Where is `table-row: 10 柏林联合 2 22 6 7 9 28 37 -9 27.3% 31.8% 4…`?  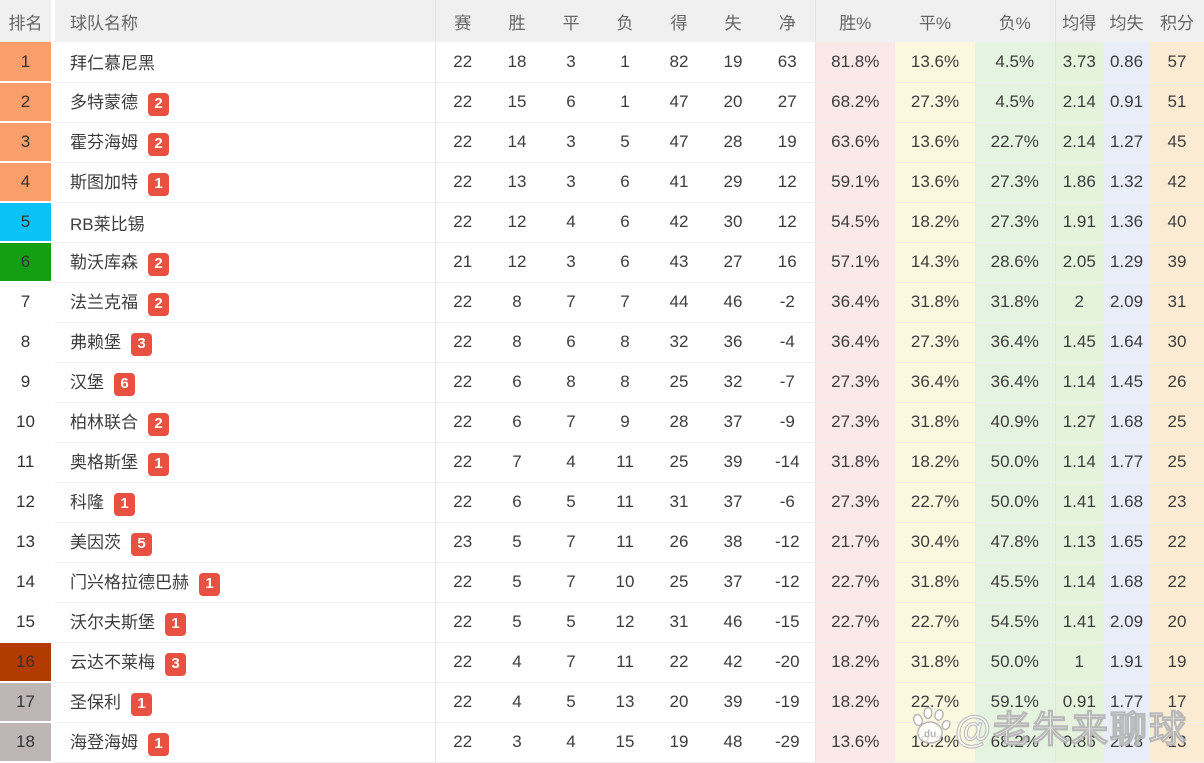
table-row: 10 柏林联合 2 22 6 7 9 28 37 -9 27.3% 31.8% 4… is located at coordinates (602, 422).